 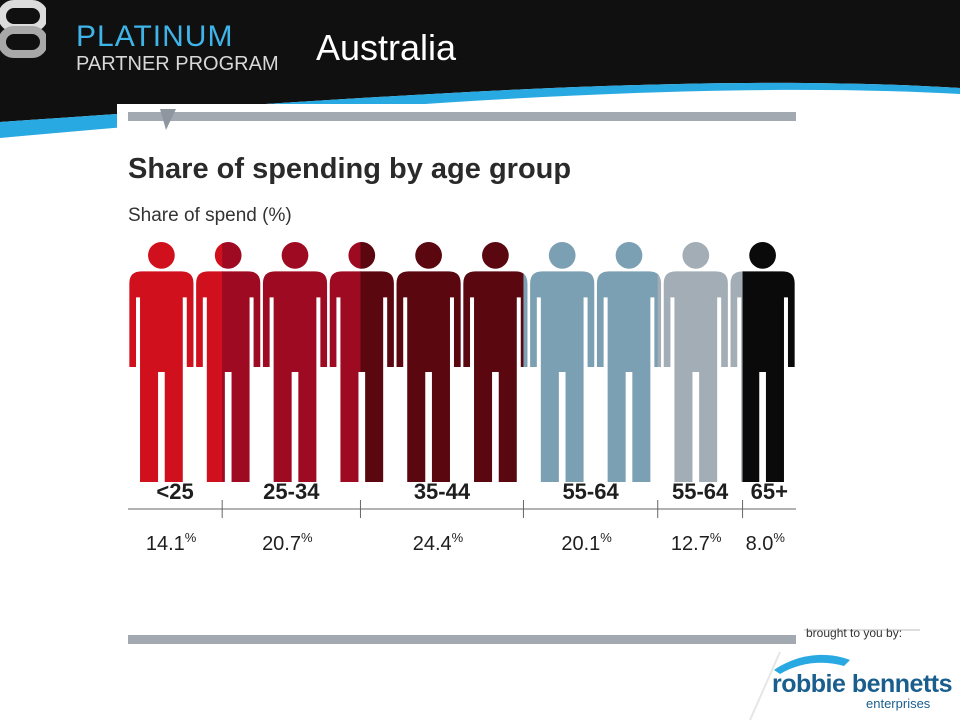 What do you see at coordinates (386, 47) in the screenshot?
I see `page-title: Australia` at bounding box center [386, 47].